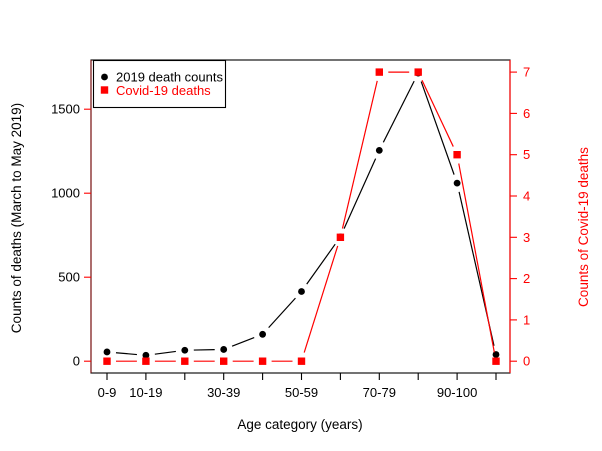  I want to click on x-tick-label: 0-9, so click(107, 392).